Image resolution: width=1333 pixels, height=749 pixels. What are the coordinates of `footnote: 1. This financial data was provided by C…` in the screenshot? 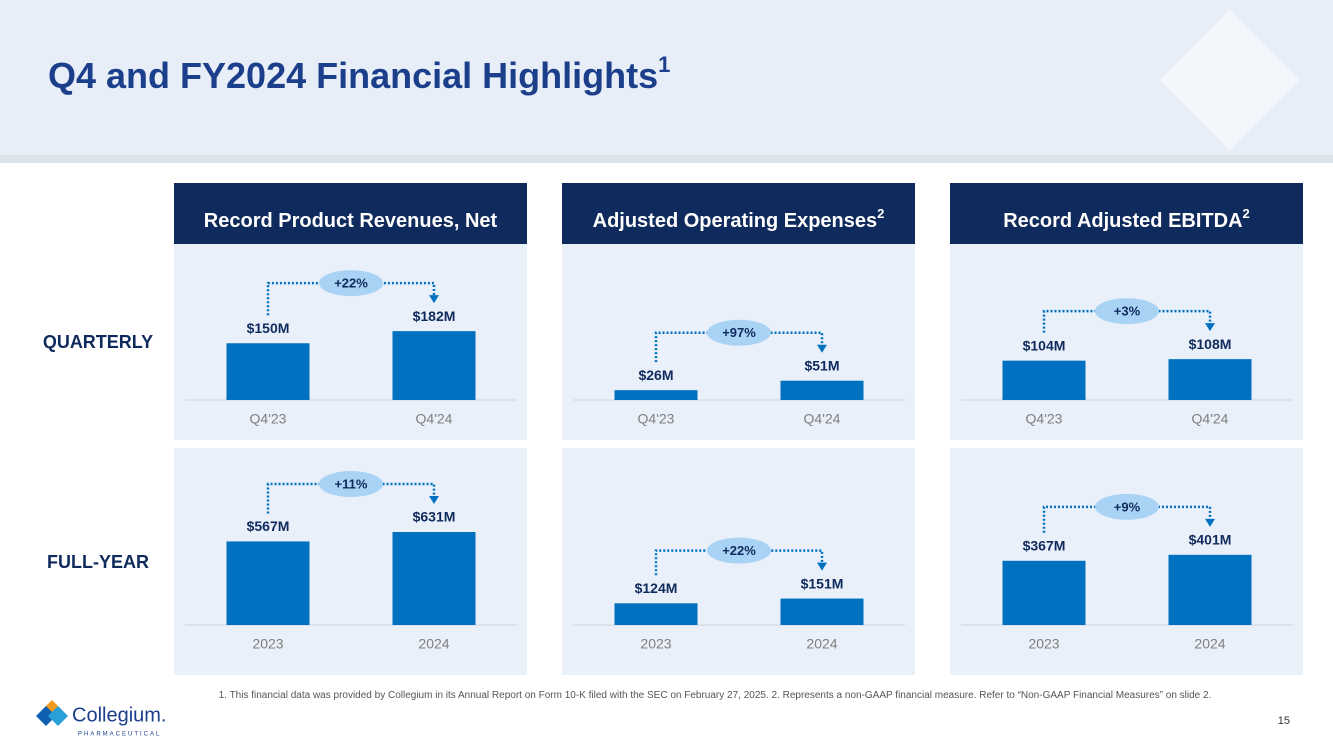 It's located at (715, 695).